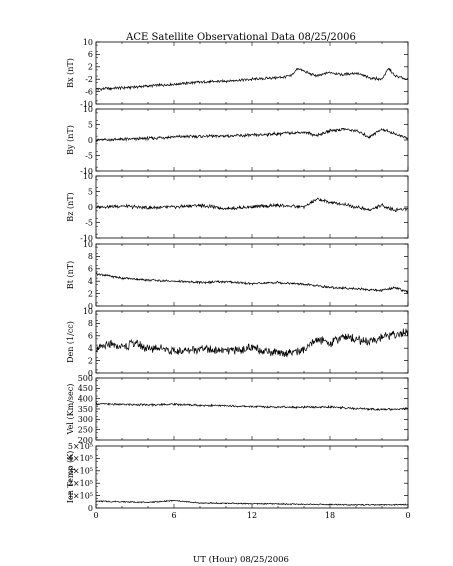 The width and height of the screenshot is (453, 566). What do you see at coordinates (89, 91) in the screenshot?
I see `y-tick-label: -6` at bounding box center [89, 91].